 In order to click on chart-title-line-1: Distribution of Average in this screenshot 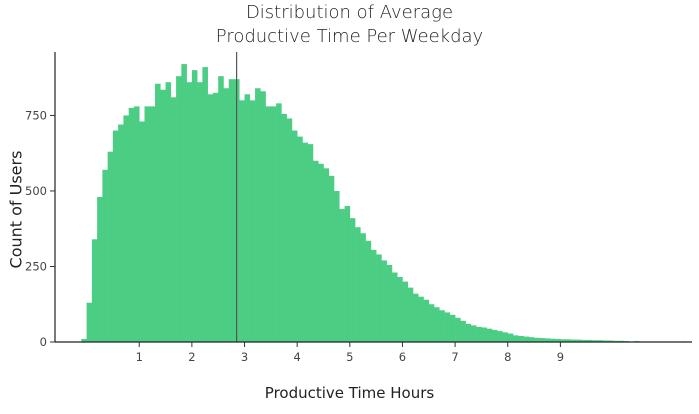, I will do `click(349, 12)`.